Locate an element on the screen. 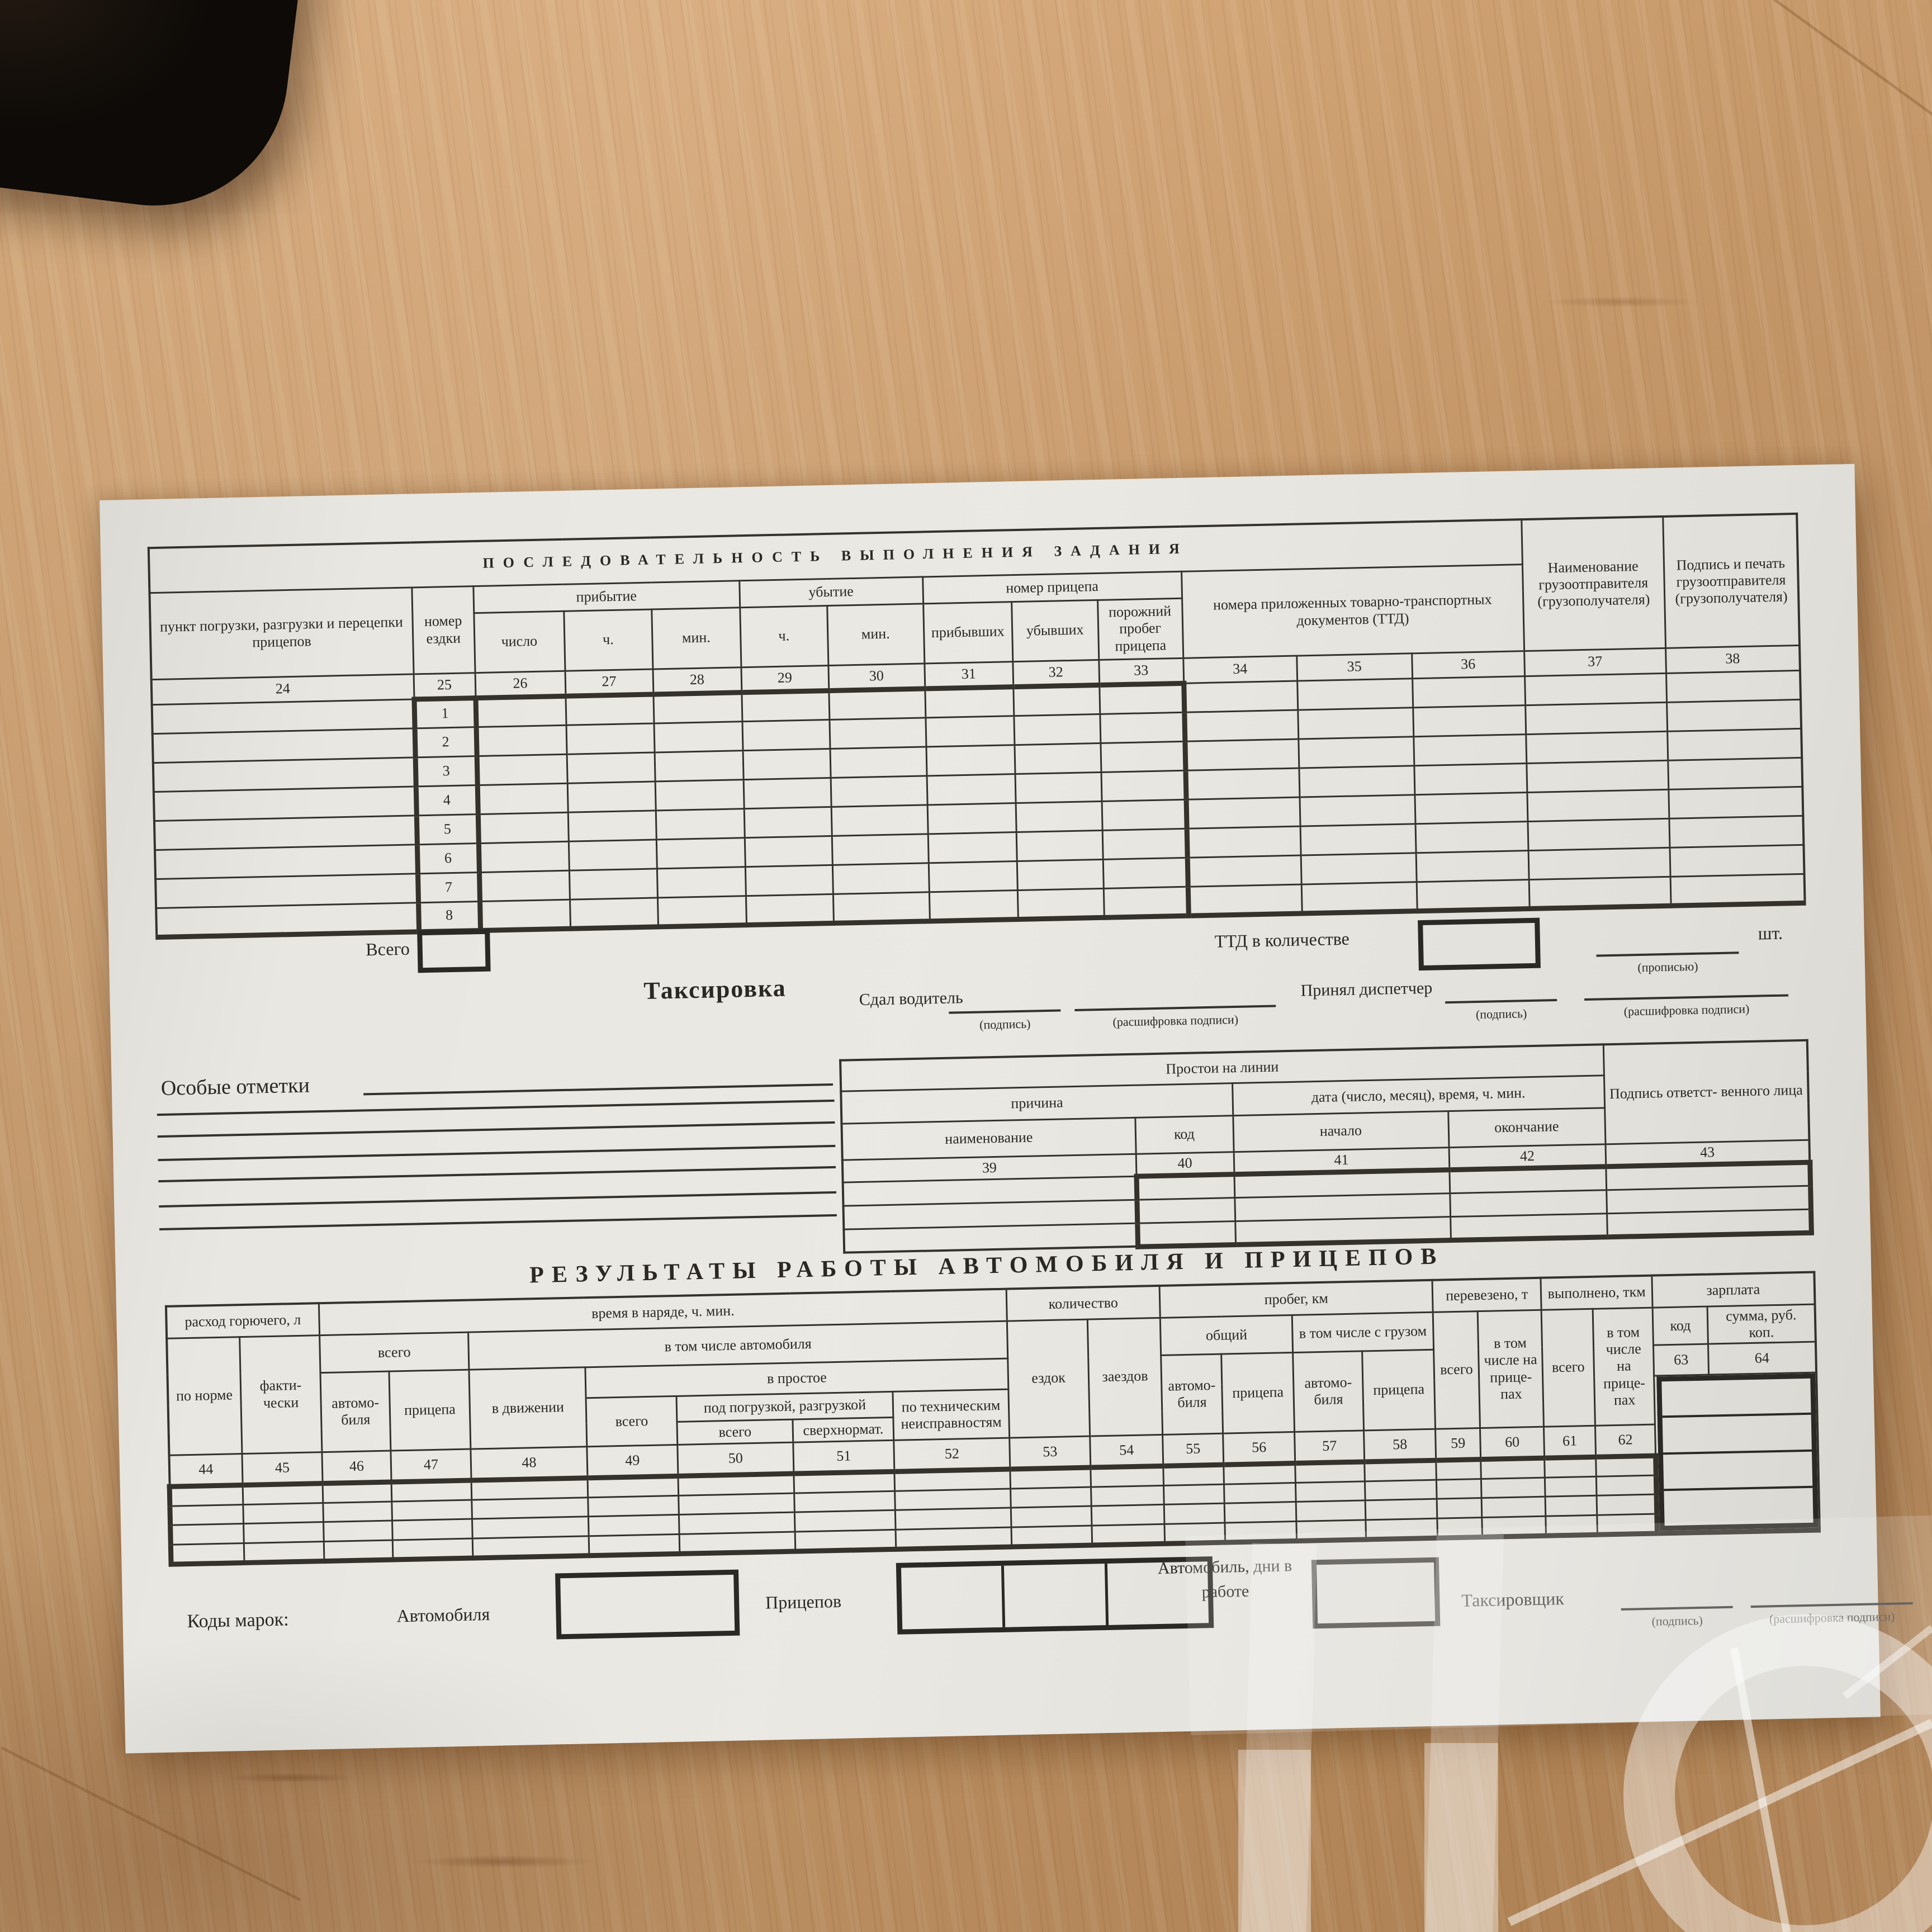  grp-run: пробег, км is located at coordinates (1296, 1299).